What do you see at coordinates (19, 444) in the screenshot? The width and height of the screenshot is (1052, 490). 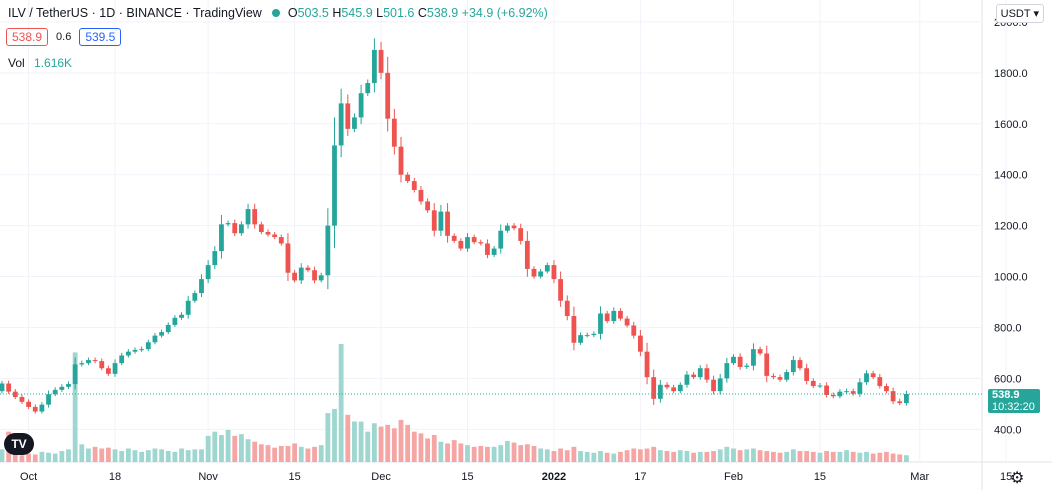 I see `tradingview-logo-icon: TV` at bounding box center [19, 444].